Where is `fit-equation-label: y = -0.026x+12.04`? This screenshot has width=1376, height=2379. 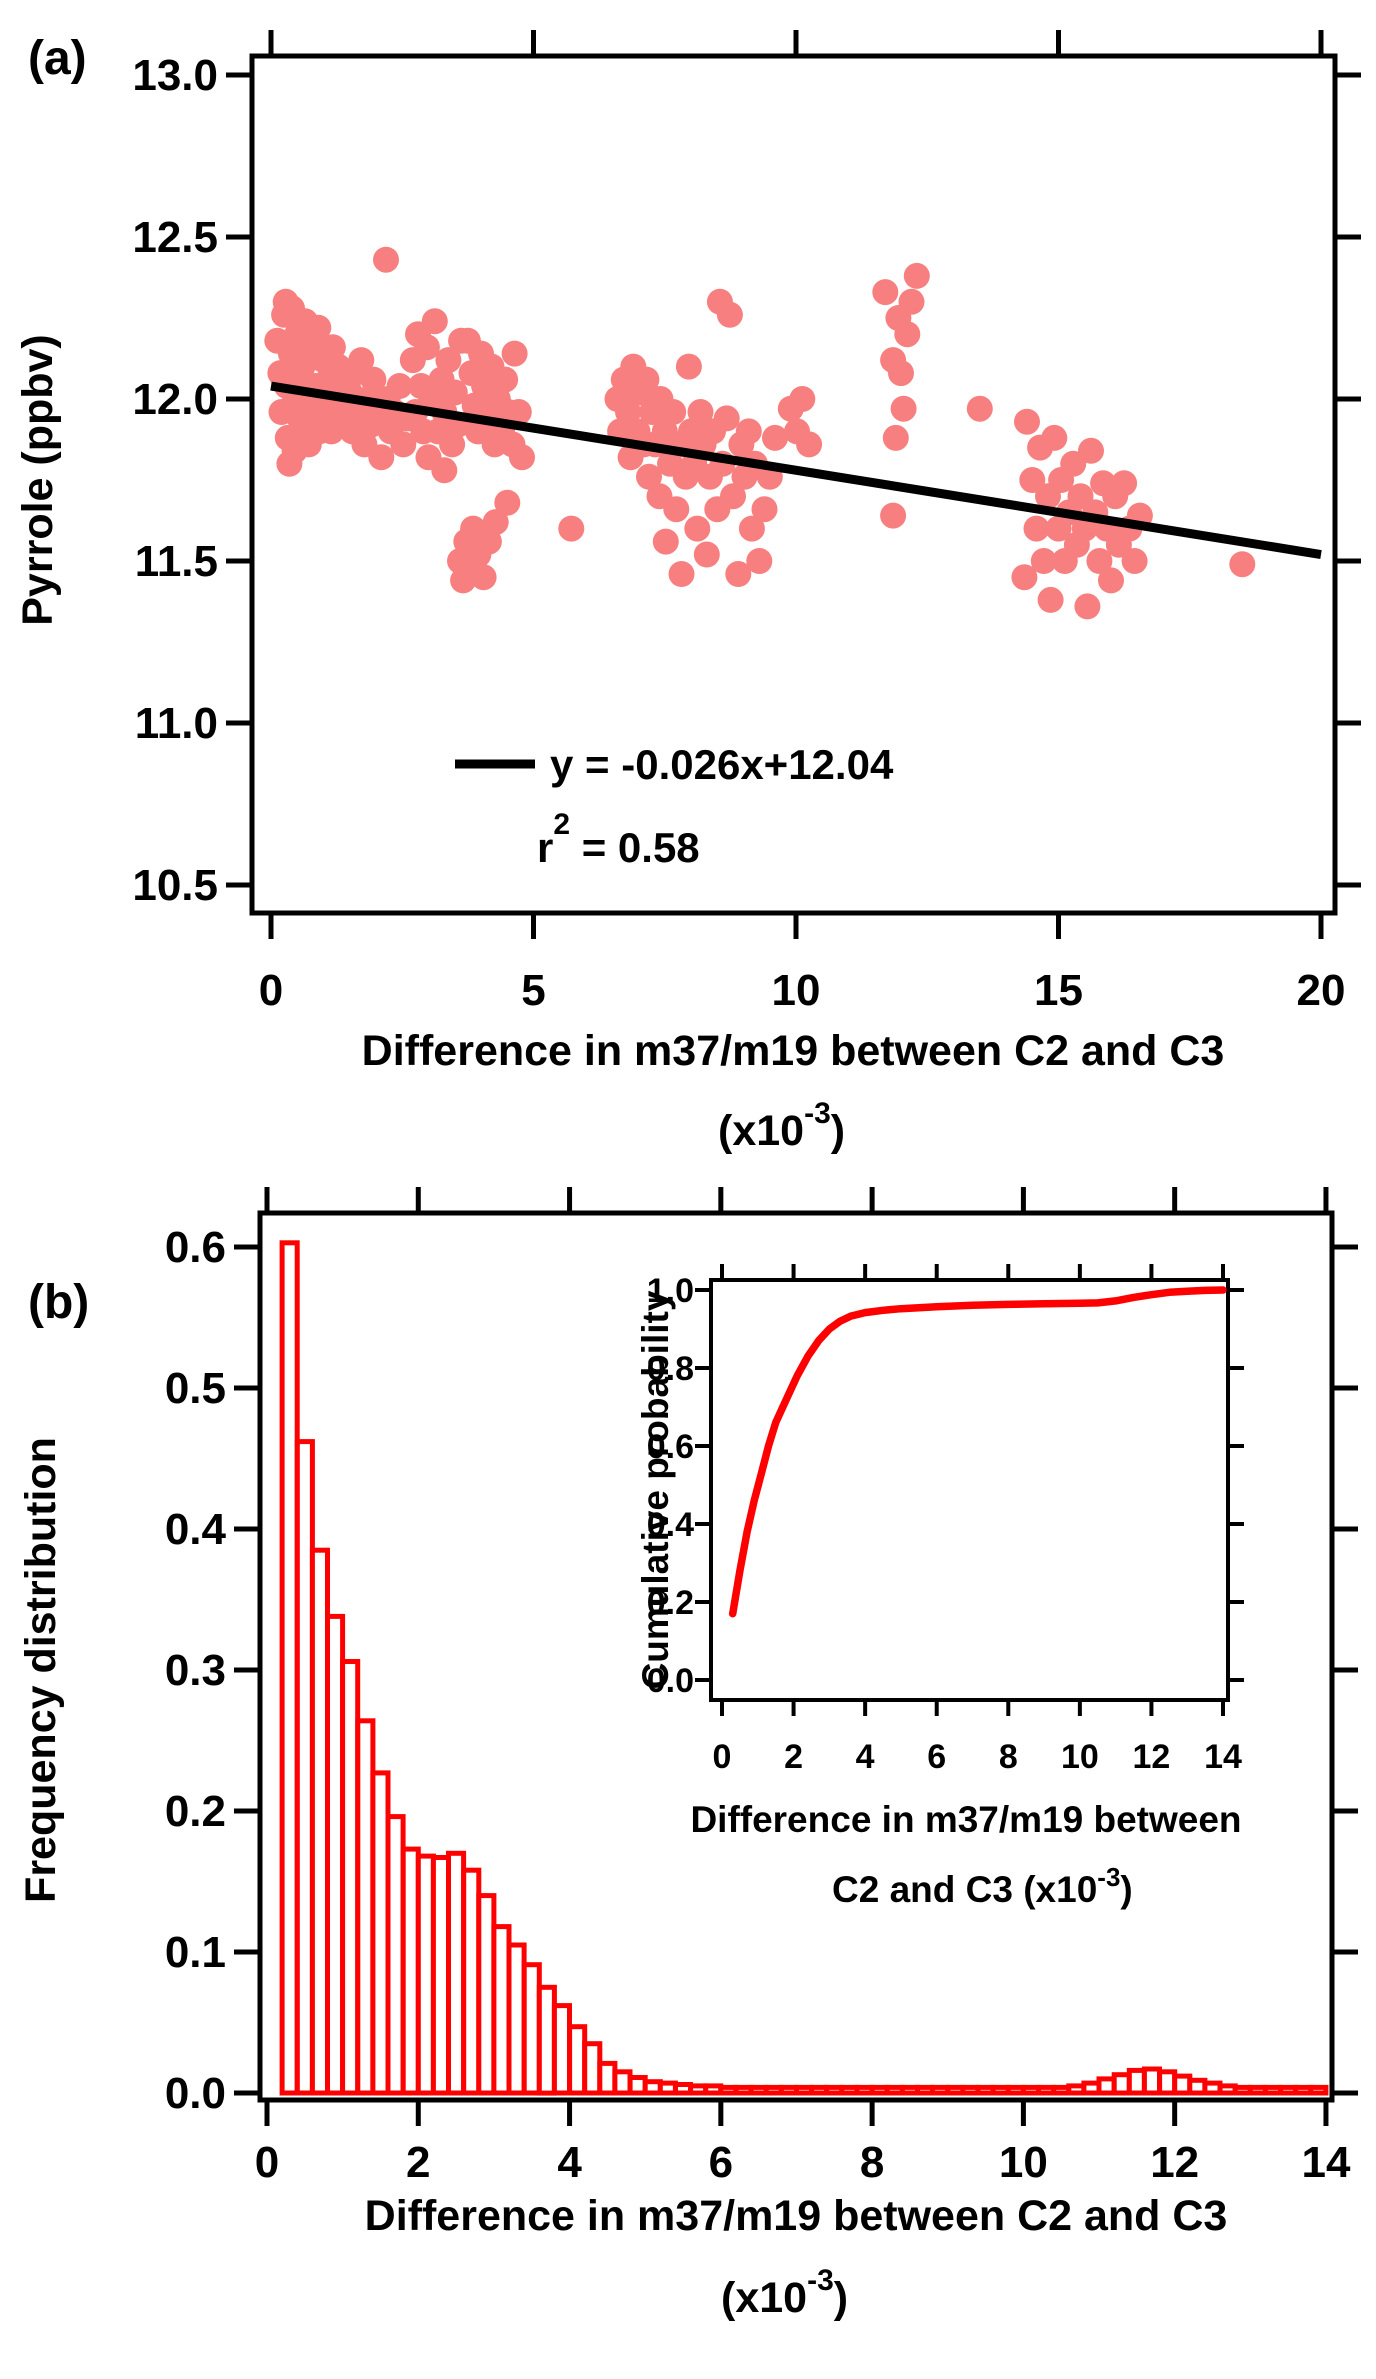
fit-equation-label: y = -0.026x+12.04 is located at coordinates (722, 764).